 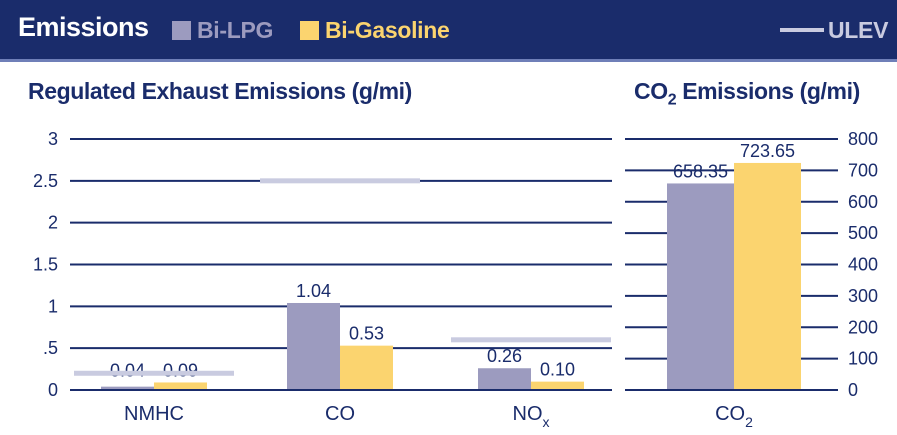 What do you see at coordinates (50, 348) in the screenshot?
I see `ytick-label-left: .5` at bounding box center [50, 348].